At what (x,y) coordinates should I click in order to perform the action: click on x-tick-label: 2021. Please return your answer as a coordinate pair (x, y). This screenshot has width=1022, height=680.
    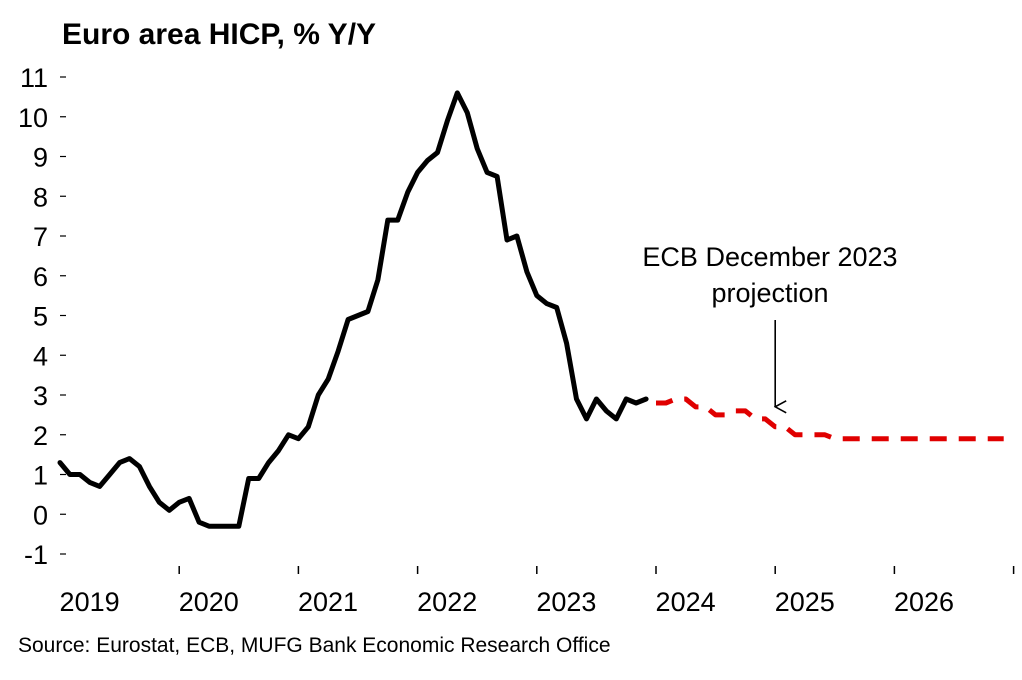
    Looking at the image, I should click on (328, 602).